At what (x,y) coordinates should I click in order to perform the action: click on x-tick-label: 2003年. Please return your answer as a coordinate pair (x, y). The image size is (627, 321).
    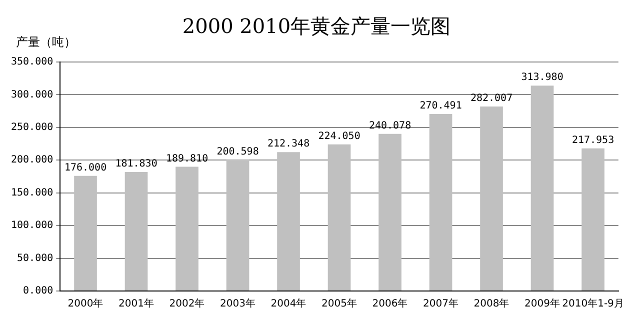
    Looking at the image, I should click on (238, 304).